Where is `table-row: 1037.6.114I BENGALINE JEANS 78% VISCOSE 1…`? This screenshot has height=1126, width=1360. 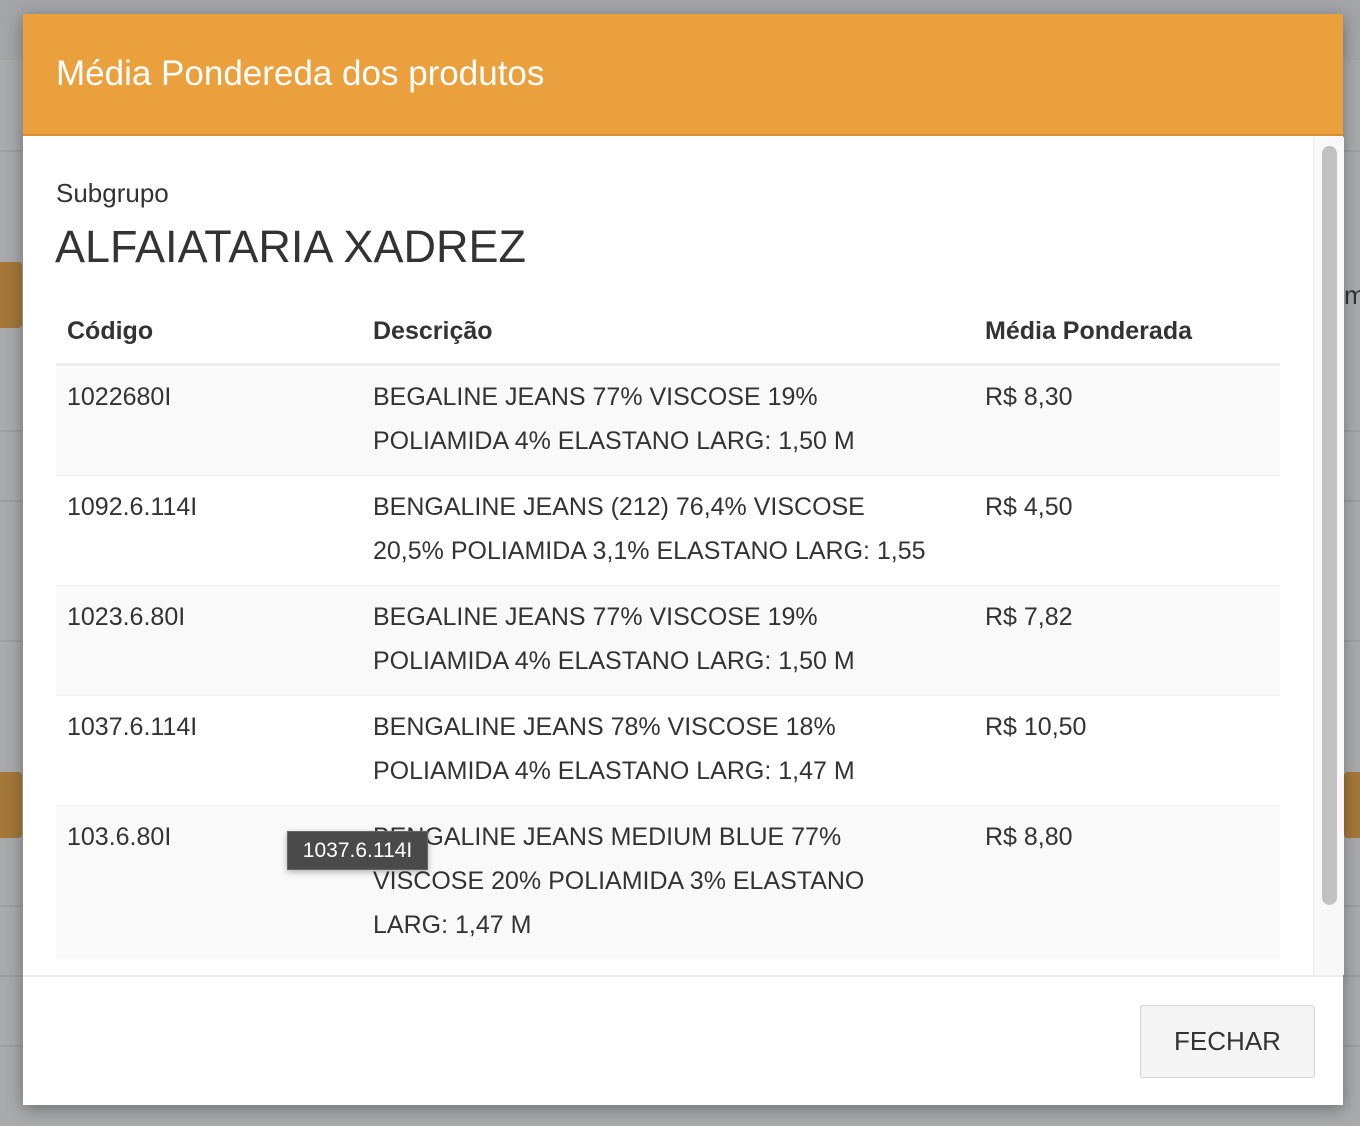 table-row: 1037.6.114I BENGALINE JEANS 78% VISCOSE 1… is located at coordinates (668, 750).